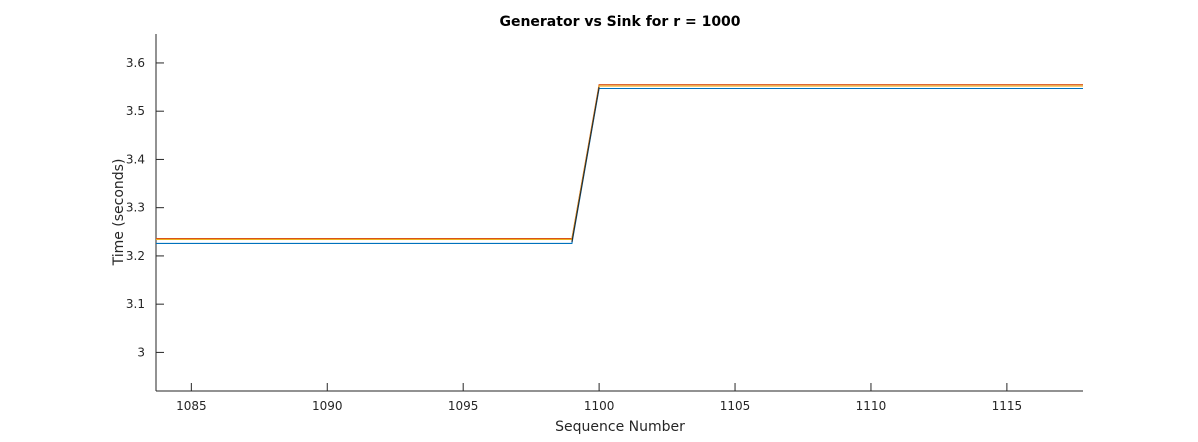 This screenshot has height=442, width=1198. I want to click on y-tick-label: 3.4, so click(135, 159).